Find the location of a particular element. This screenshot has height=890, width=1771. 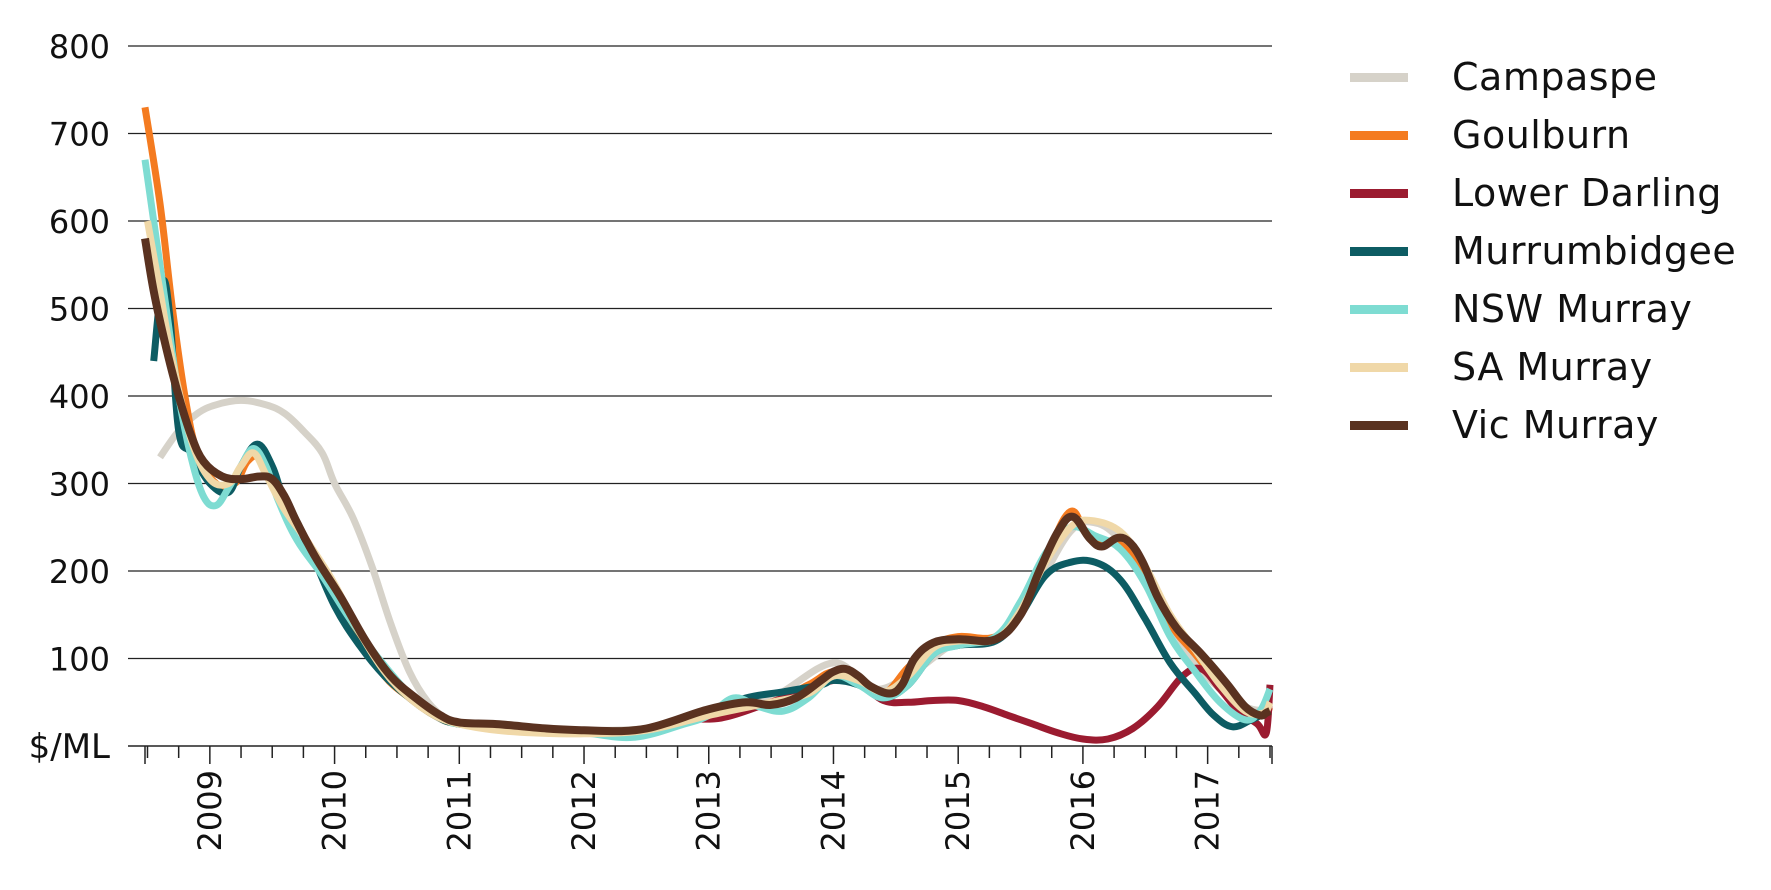

y-tick-label: 700 is located at coordinates (79, 135).